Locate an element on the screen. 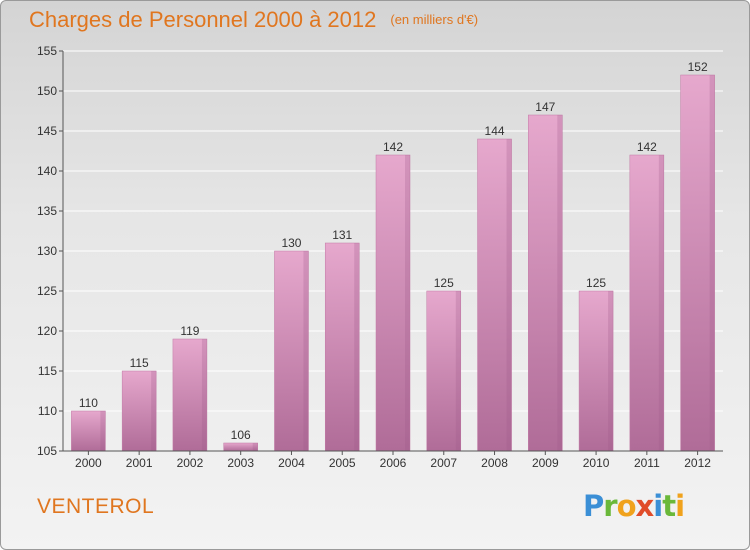  data-label: 131 is located at coordinates (342, 235).